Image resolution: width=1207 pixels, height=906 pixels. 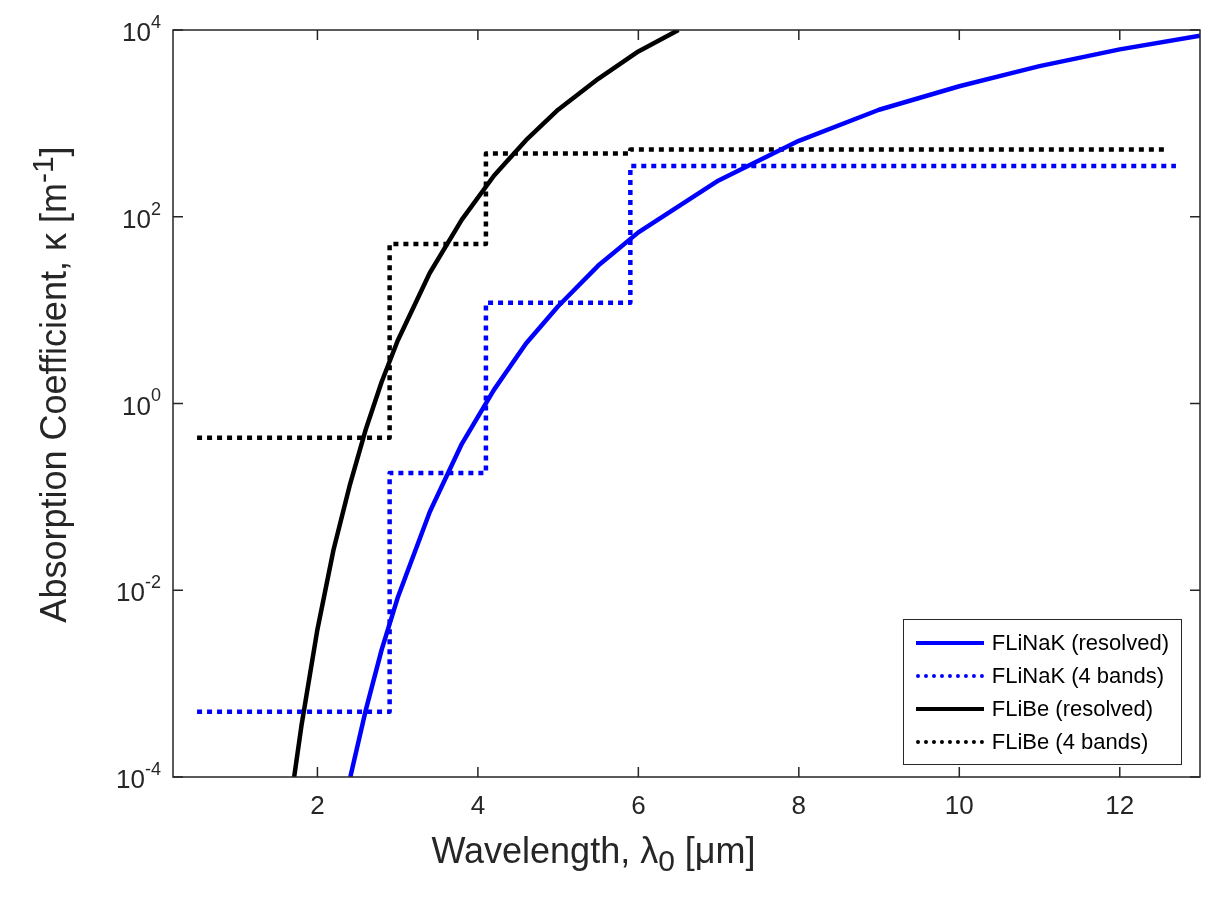 I want to click on legend-label: FLiNaK (4 bands), so click(x=1078, y=675).